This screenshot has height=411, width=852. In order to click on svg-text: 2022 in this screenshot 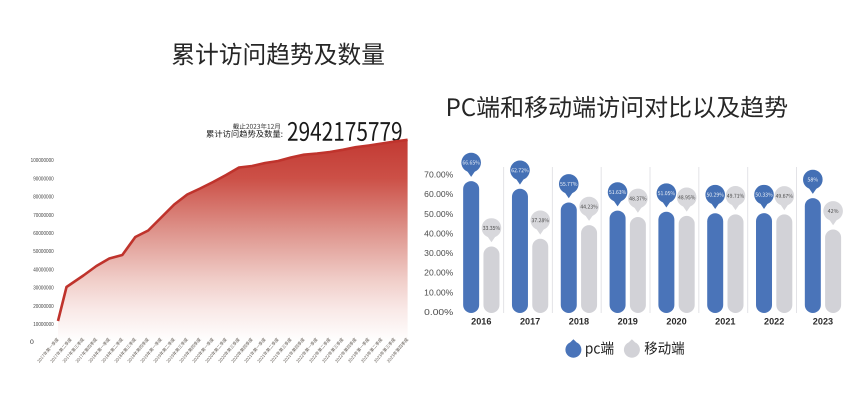, I will do `click(774, 322)`.